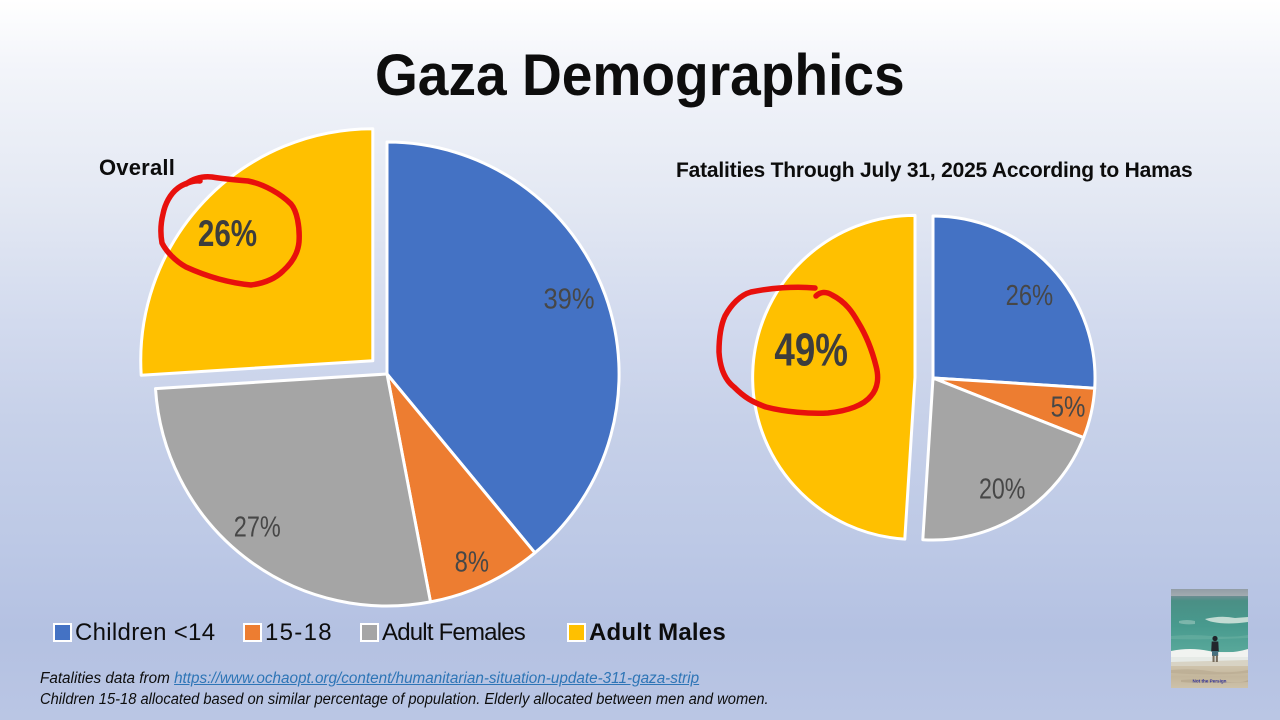 This screenshot has height=720, width=1280. I want to click on svg-text: 27%, so click(257, 526).